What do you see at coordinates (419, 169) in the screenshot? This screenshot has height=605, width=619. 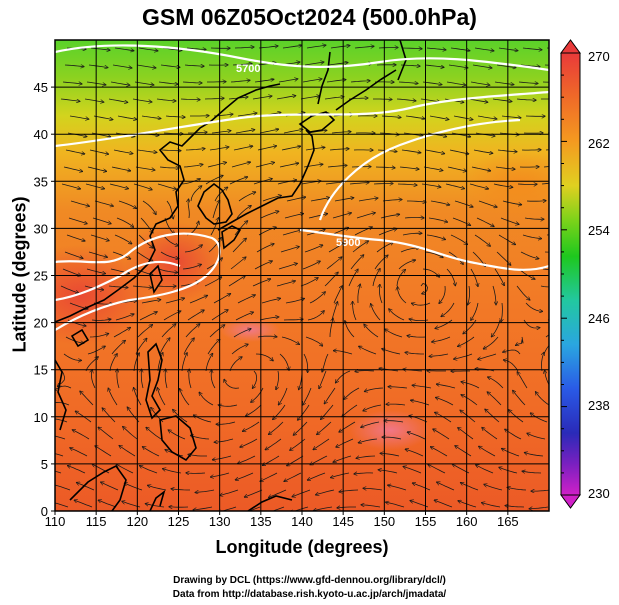 I see `contour-5900-arc` at bounding box center [419, 169].